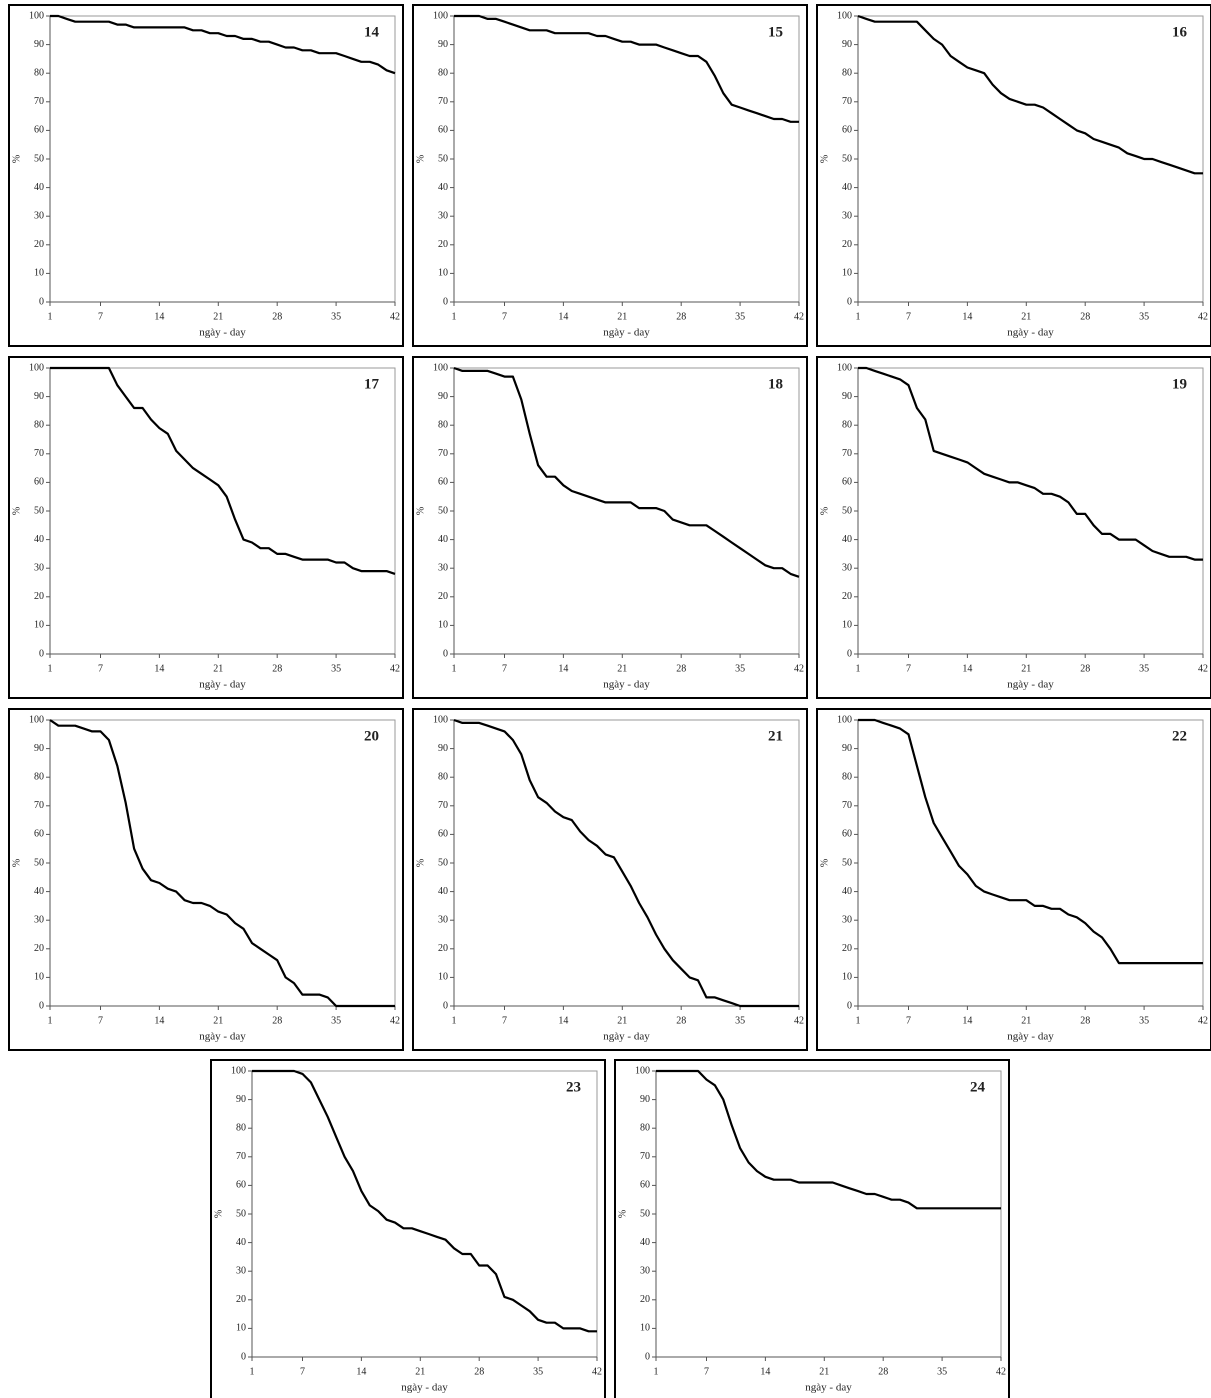 The width and height of the screenshot is (1211, 1398). What do you see at coordinates (1179, 736) in the screenshot?
I see `chart-title: 22` at bounding box center [1179, 736].